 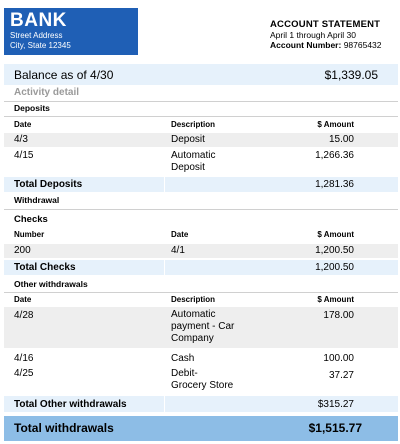 What do you see at coordinates (183, 358) in the screenshot?
I see `withdrawal-description: Cash` at bounding box center [183, 358].